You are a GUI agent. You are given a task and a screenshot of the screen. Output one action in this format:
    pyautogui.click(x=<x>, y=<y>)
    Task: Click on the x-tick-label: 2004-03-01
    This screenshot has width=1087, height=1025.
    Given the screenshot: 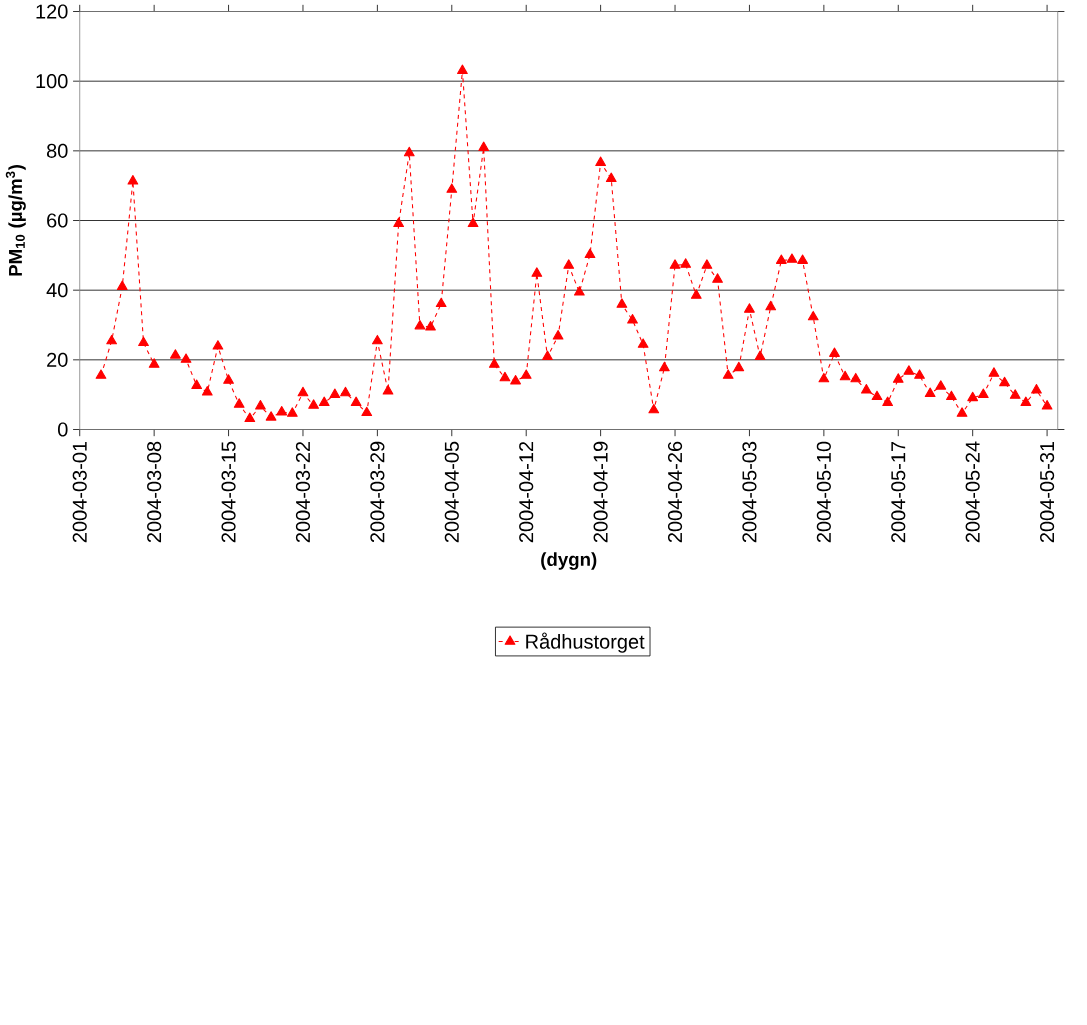 What is the action you would take?
    pyautogui.click(x=79, y=492)
    